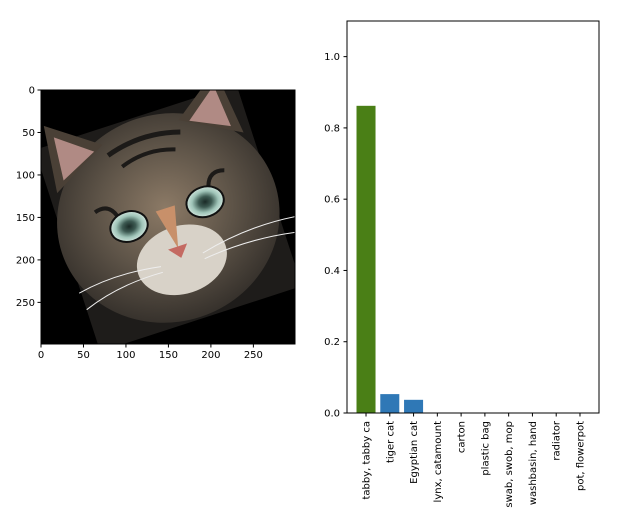 The width and height of the screenshot is (620, 516). What do you see at coordinates (210, 355) in the screenshot?
I see `image-x-tick-label: 200` at bounding box center [210, 355].